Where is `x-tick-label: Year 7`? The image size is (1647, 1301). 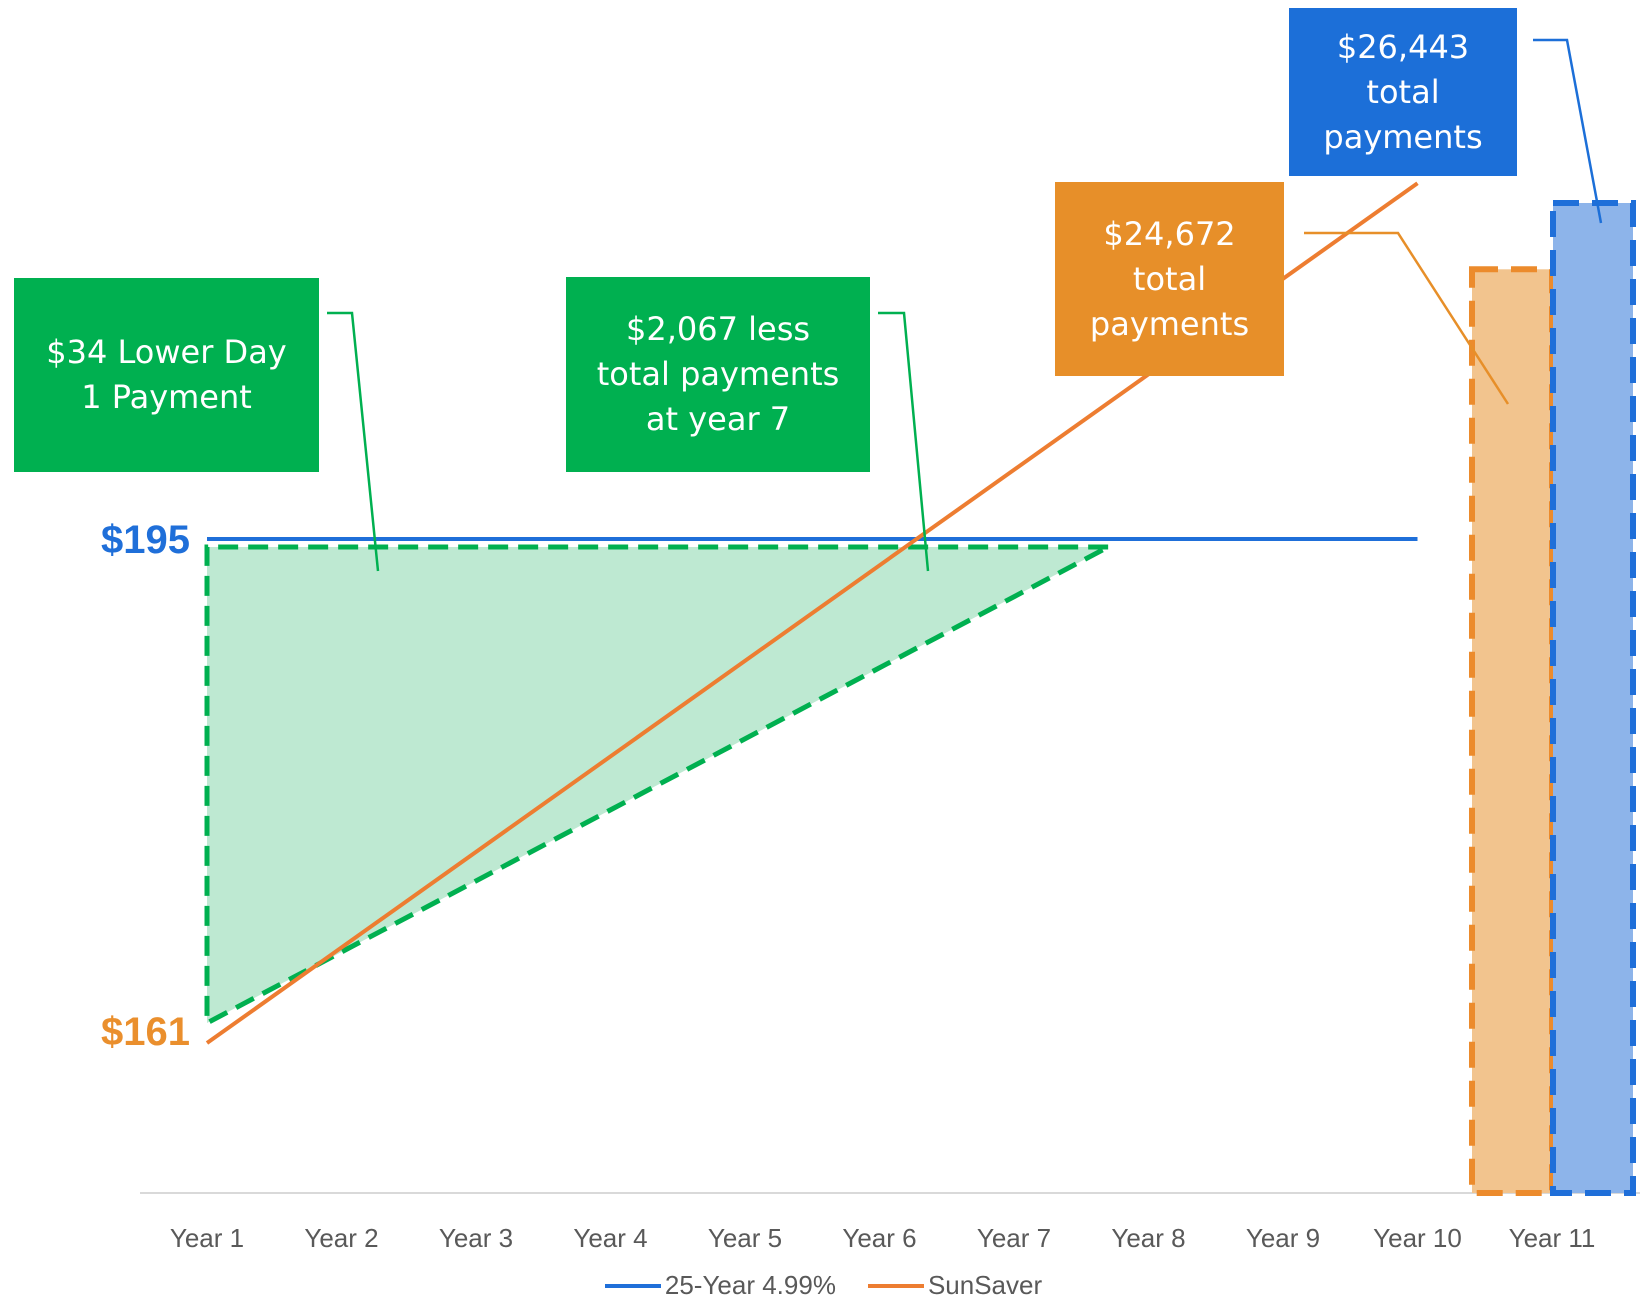 x-tick-label: Year 7 is located at coordinates (1014, 1238).